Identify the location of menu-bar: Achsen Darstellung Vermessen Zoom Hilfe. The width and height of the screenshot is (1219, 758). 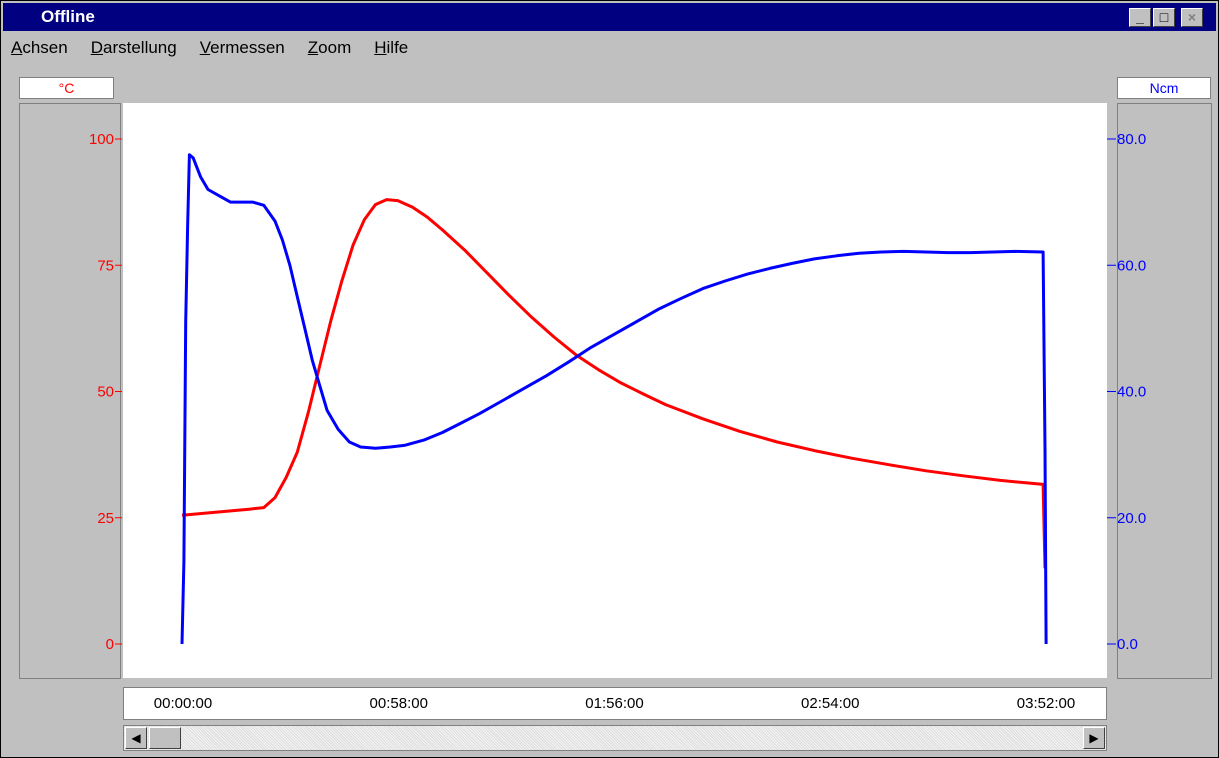
(215, 50).